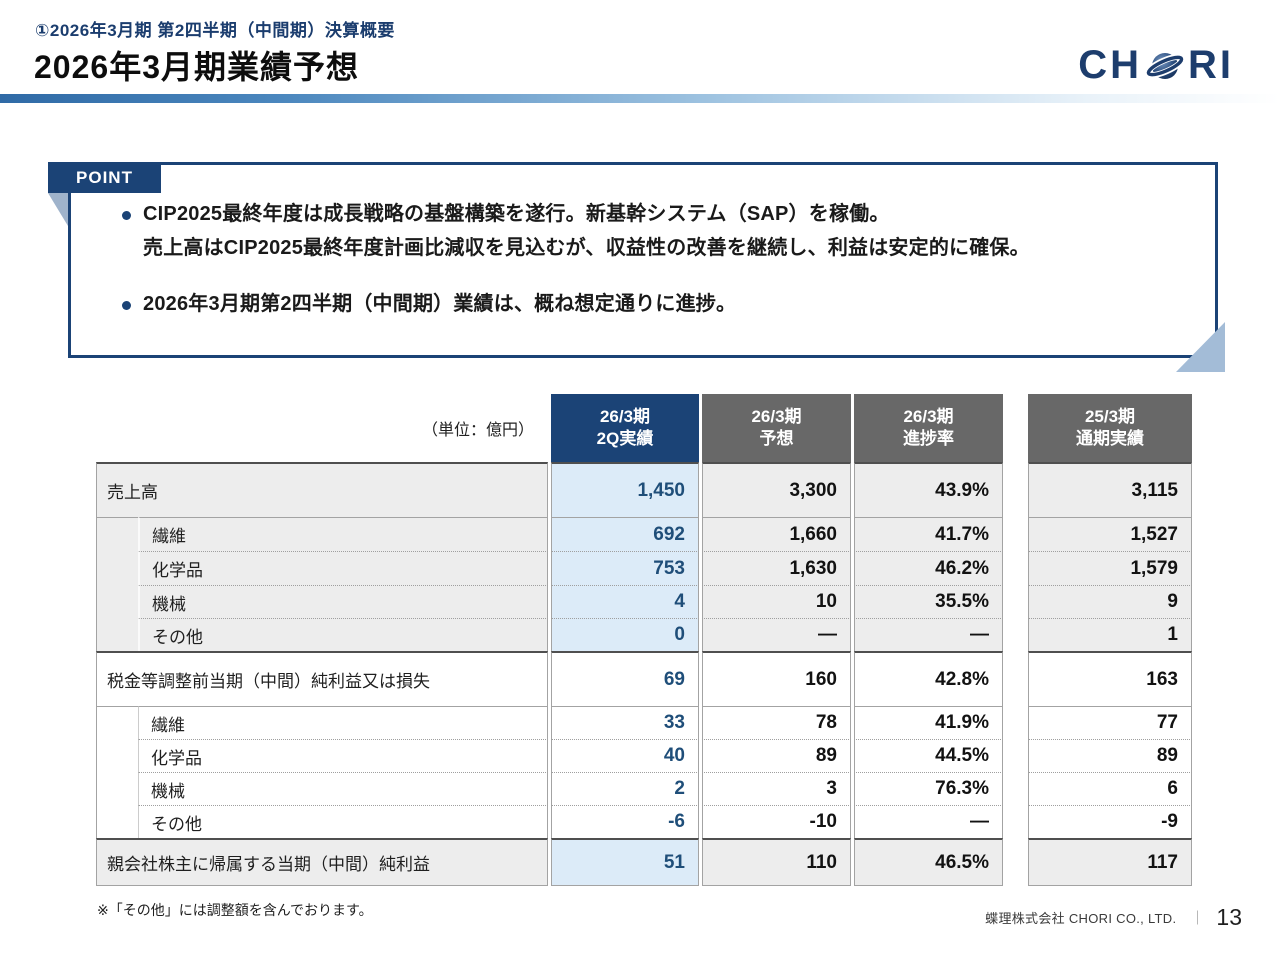 The width and height of the screenshot is (1280, 960). I want to click on cell-progress: 41.9%, so click(928, 722).